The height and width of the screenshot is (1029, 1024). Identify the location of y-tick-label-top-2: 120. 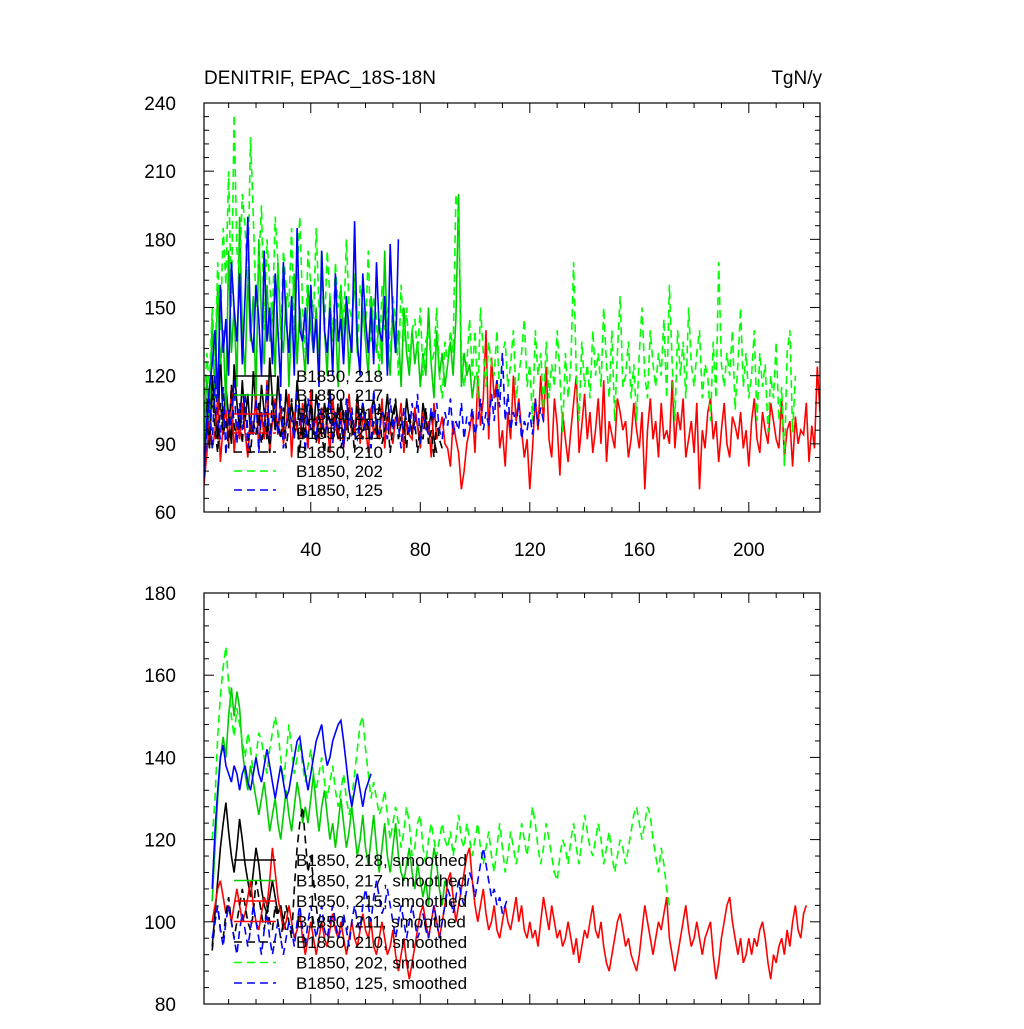
(160, 377).